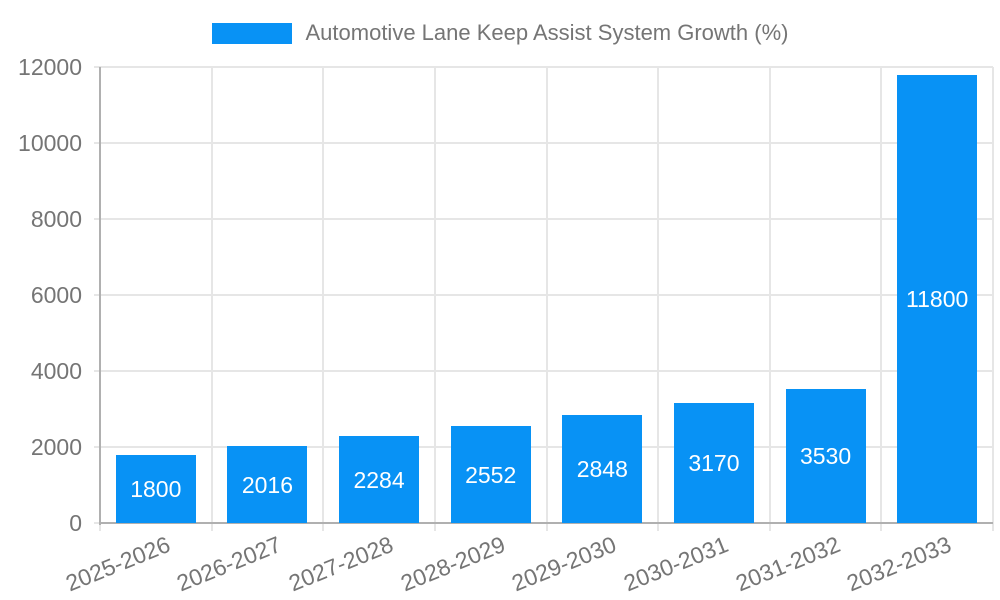 Image resolution: width=1000 pixels, height=600 pixels. I want to click on y-tick-label: 10000, so click(50, 143).